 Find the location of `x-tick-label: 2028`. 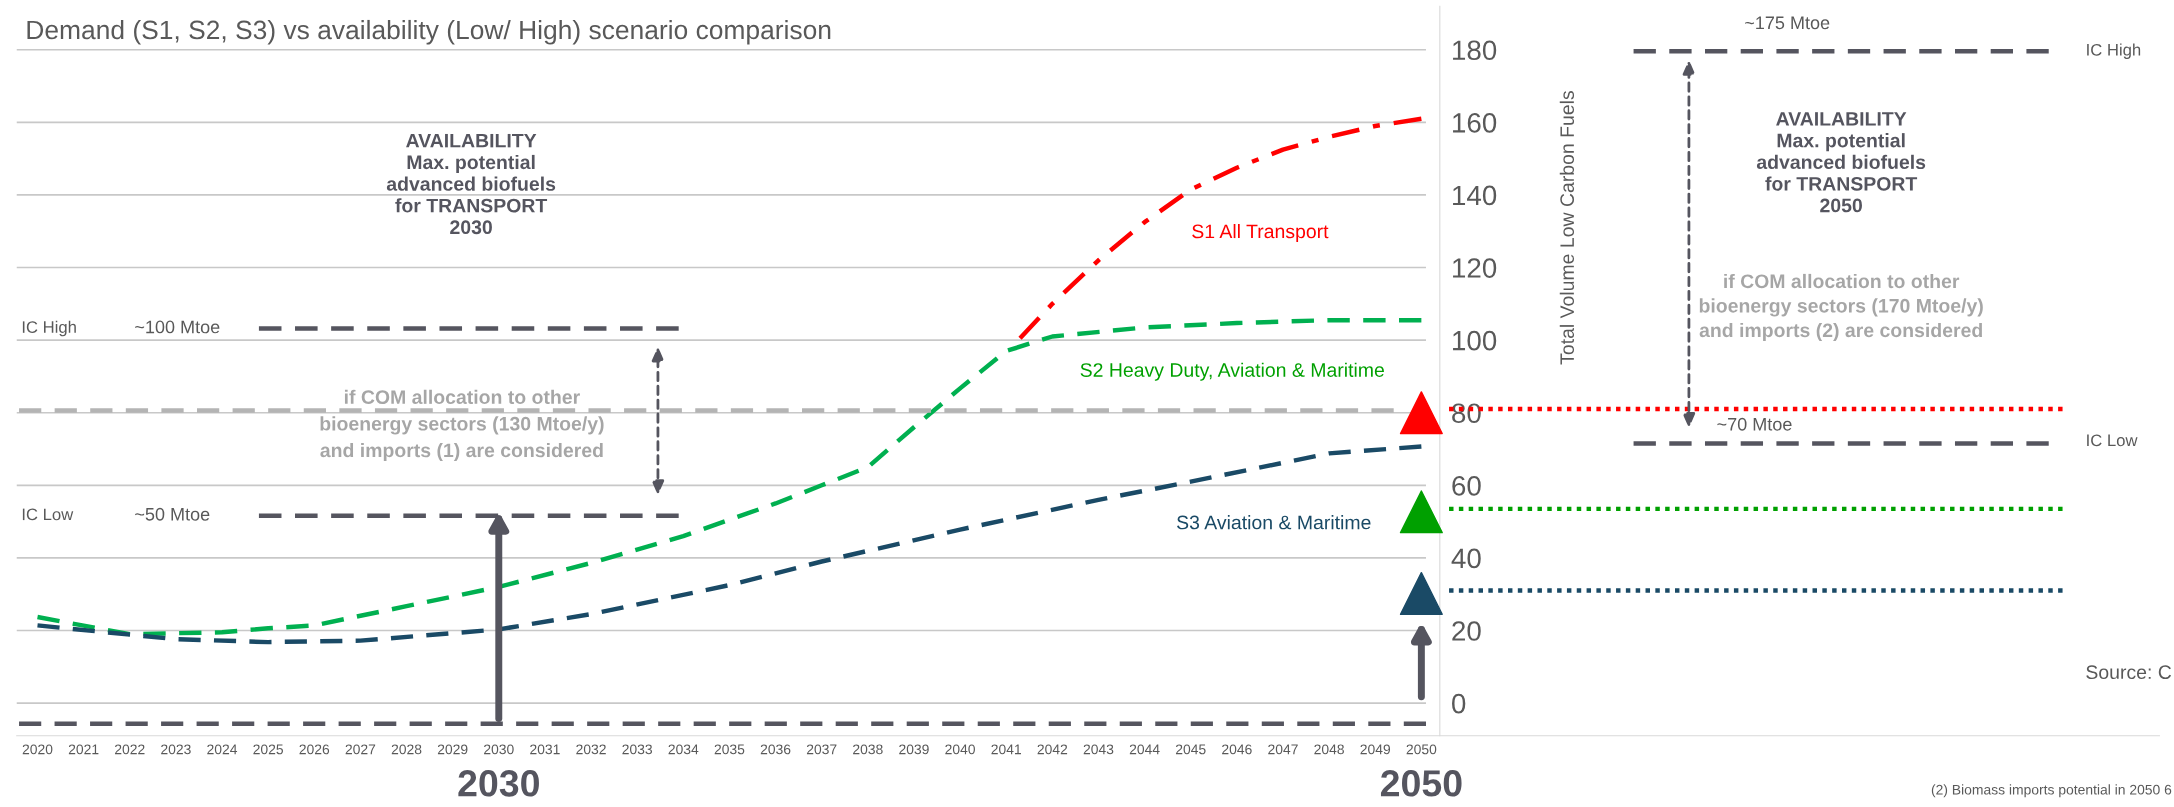

x-tick-label: 2028 is located at coordinates (406, 749).